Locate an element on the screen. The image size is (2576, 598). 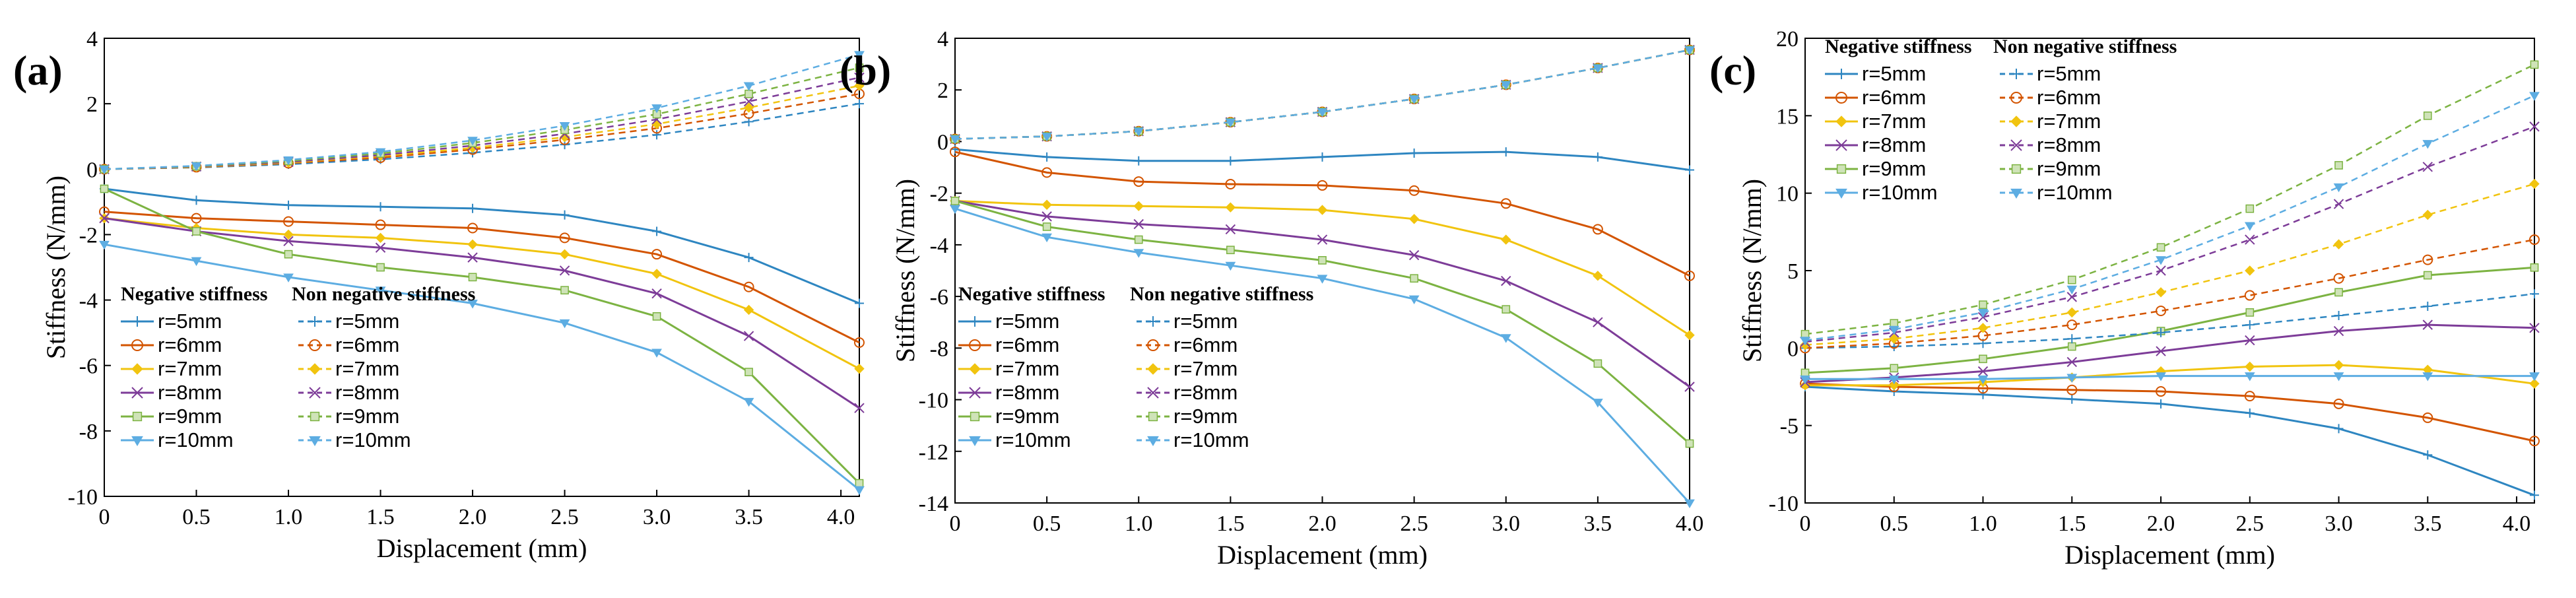
legend-label: r=9mm is located at coordinates (1027, 417).